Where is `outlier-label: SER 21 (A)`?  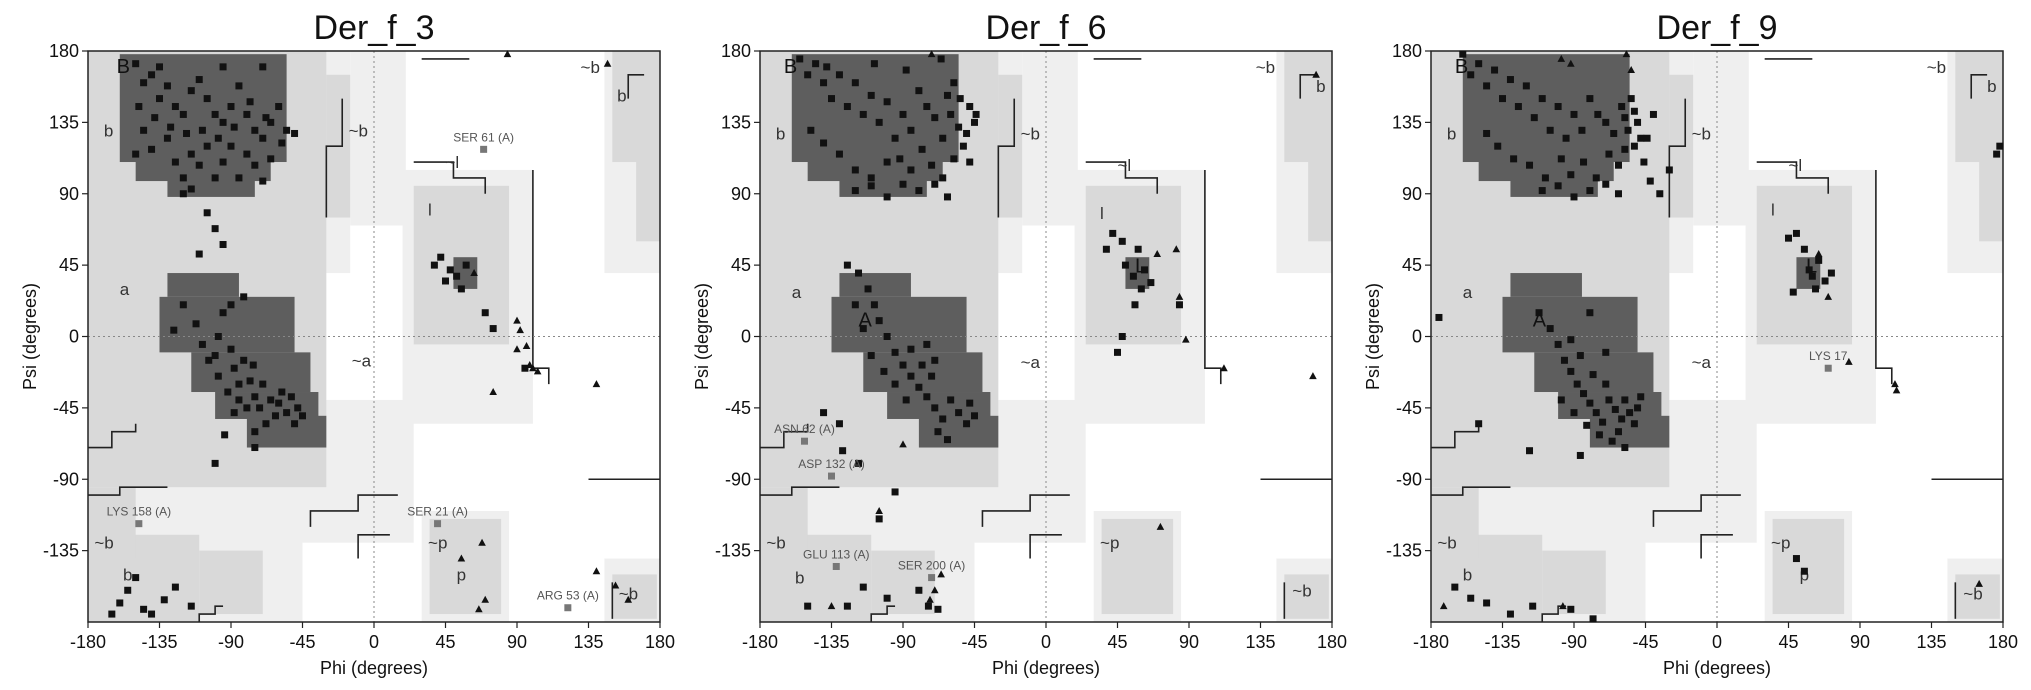
outlier-label: SER 21 (A) is located at coordinates (437, 512).